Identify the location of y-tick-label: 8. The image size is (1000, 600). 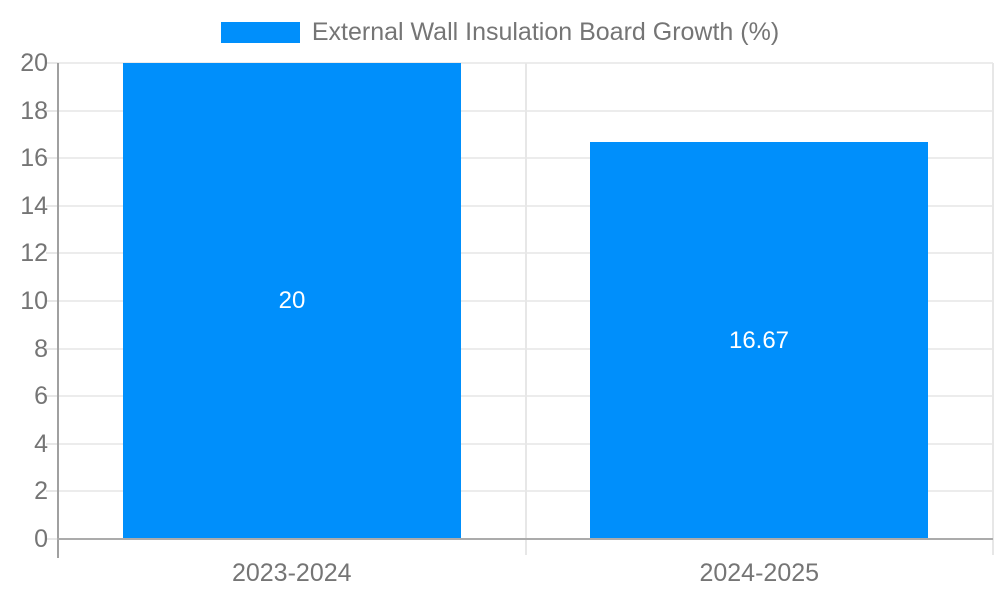
(41, 348).